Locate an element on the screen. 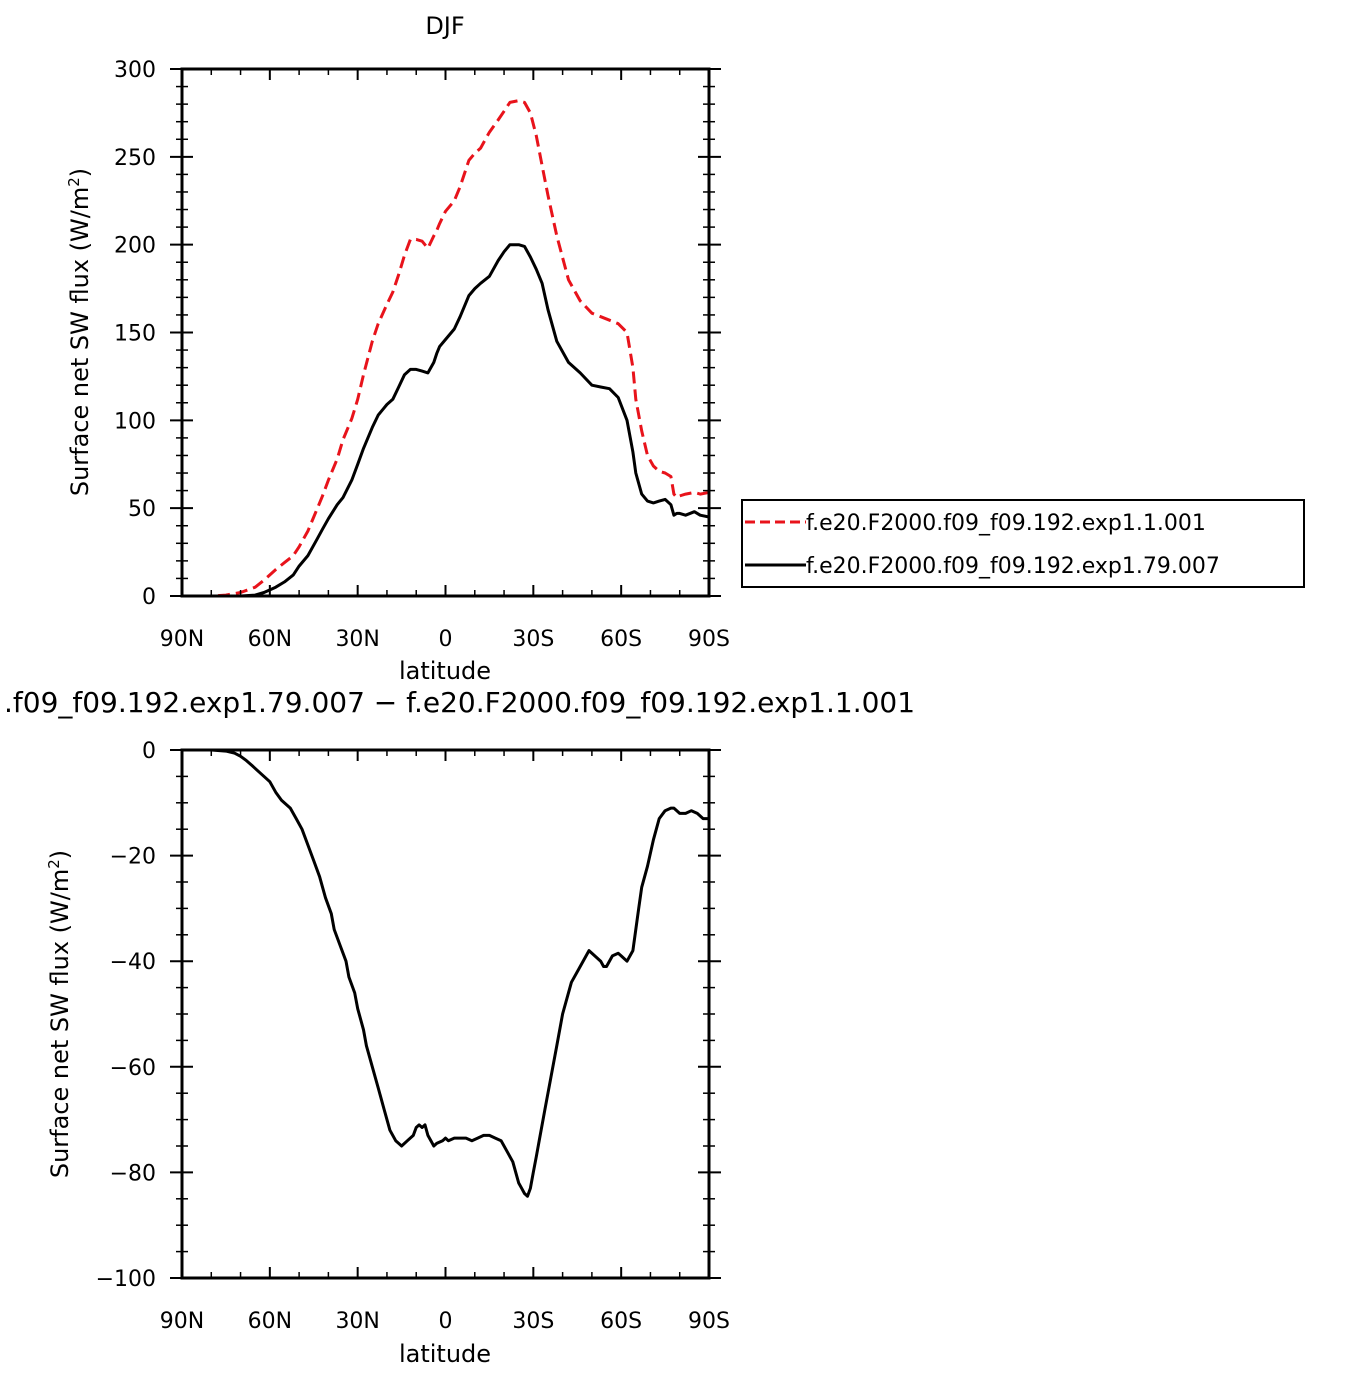  top-chart-series-group is located at coordinates (446, 348).